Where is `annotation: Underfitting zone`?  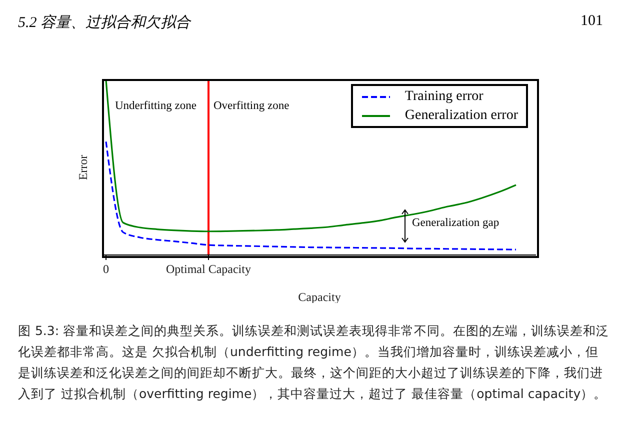
annotation: Underfitting zone is located at coordinates (155, 106).